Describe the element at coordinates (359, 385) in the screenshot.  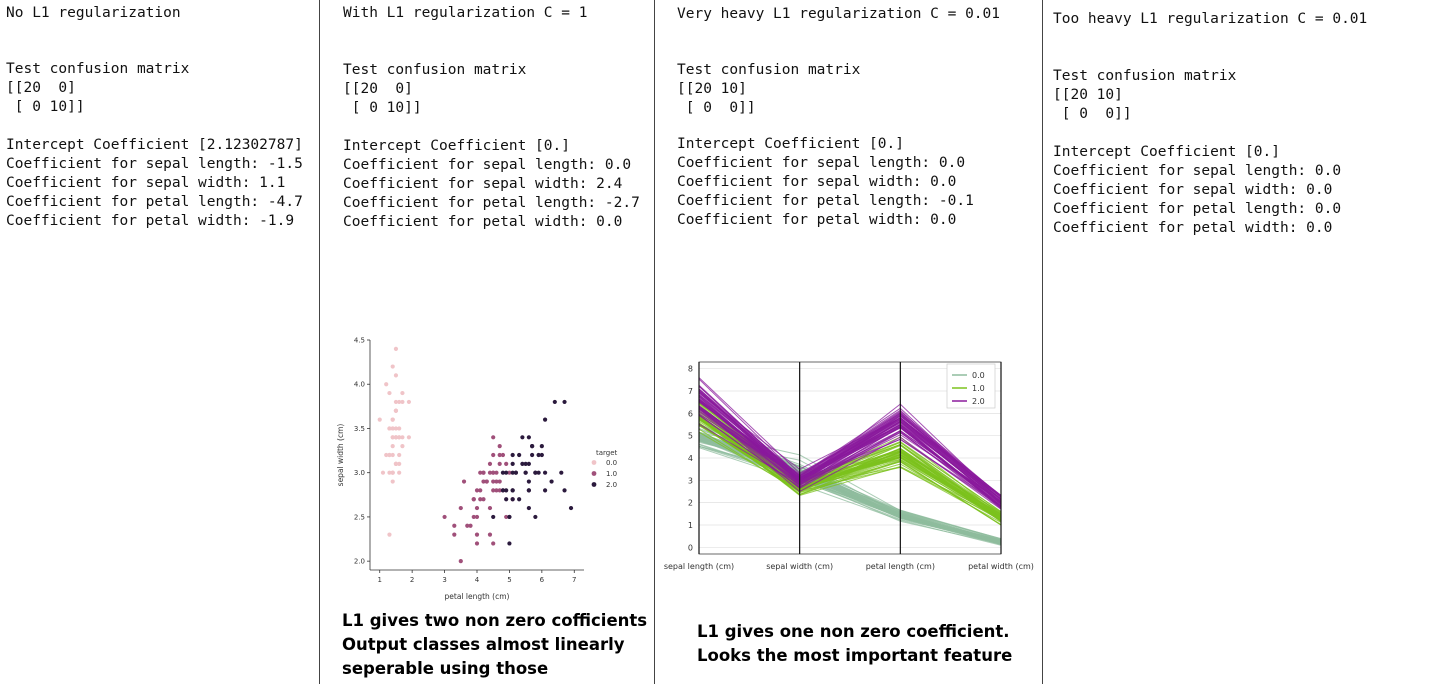
I see `y-tick-label: 4.0` at that location.